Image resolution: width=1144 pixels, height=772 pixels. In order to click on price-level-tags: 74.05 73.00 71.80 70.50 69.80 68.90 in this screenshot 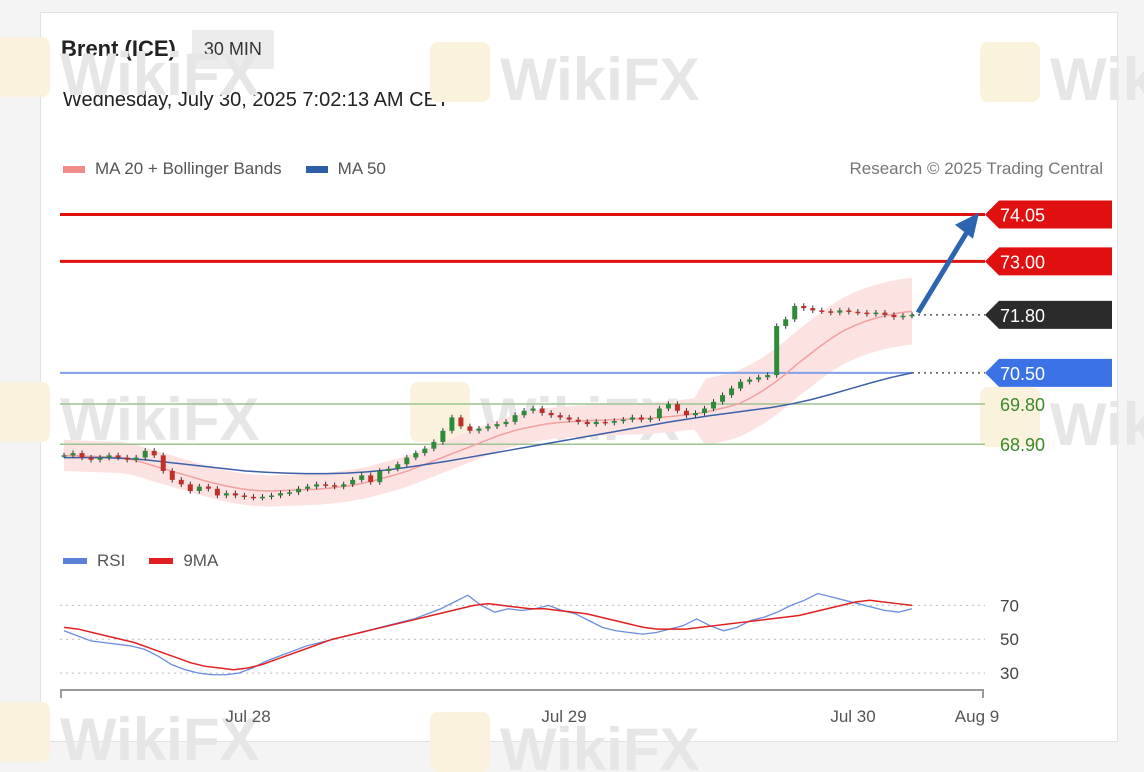, I will do `click(1048, 327)`.